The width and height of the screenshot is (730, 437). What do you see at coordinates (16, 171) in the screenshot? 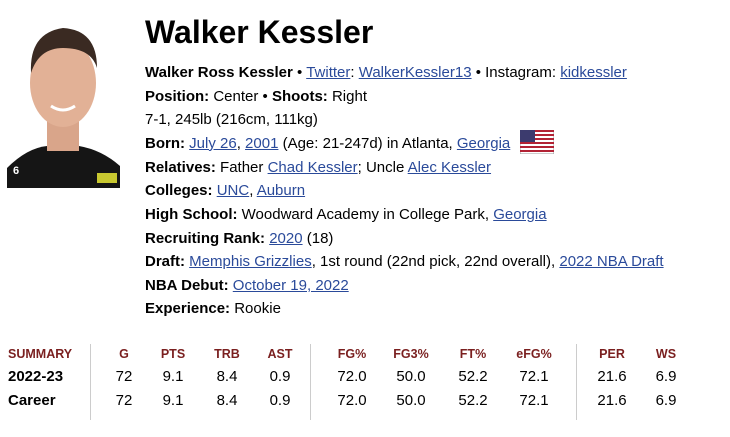
I see `svg-text: 6` at bounding box center [16, 171].